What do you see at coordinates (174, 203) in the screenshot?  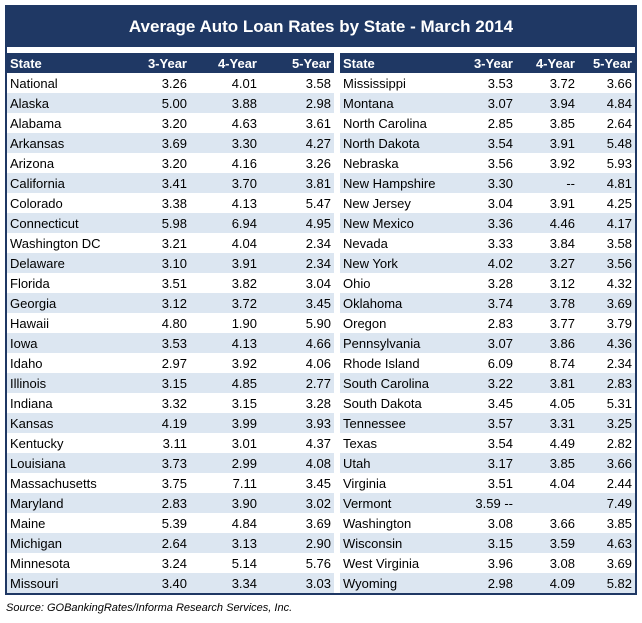 I see `three-year-cell: 3.38` at bounding box center [174, 203].